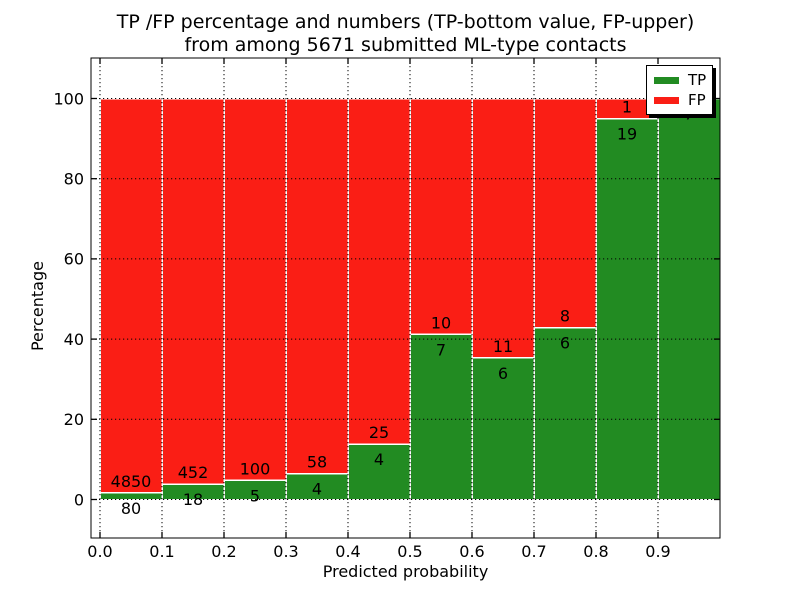 The width and height of the screenshot is (800, 600). I want to click on legend-item-tp: TP, so click(679, 80).